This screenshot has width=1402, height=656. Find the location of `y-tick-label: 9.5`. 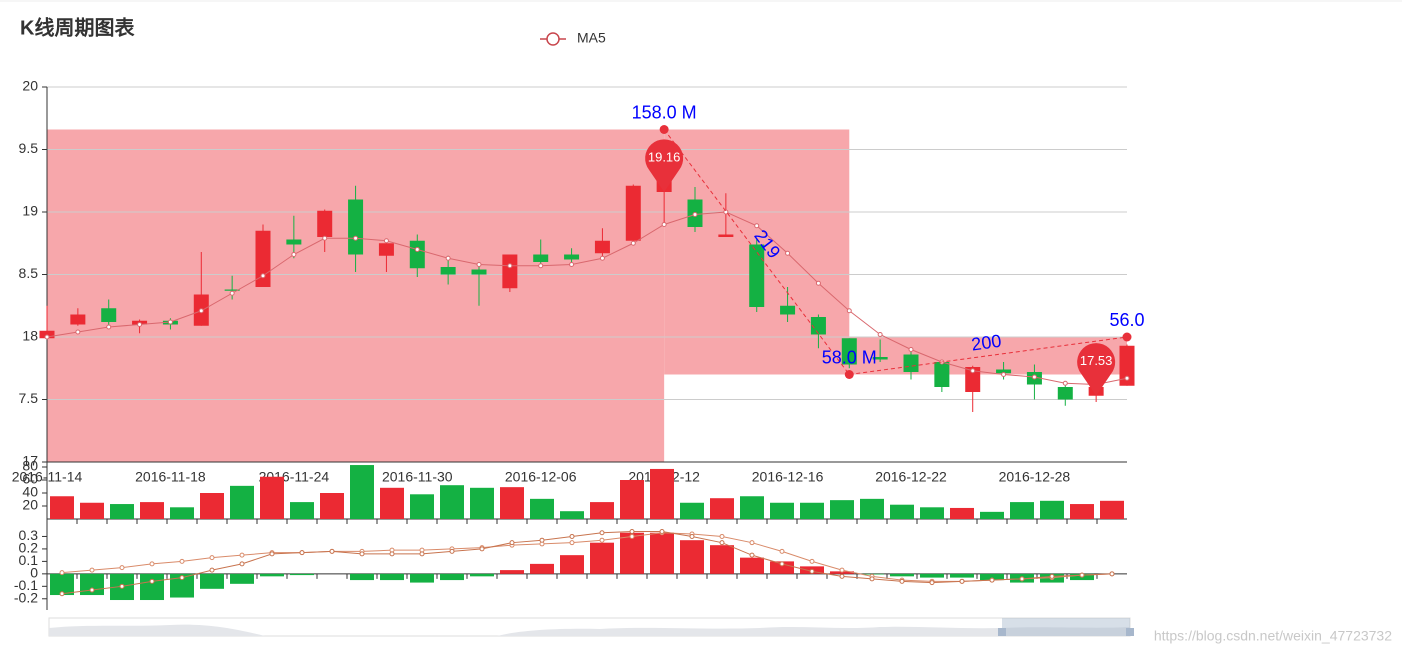

y-tick-label: 9.5 is located at coordinates (29, 148).